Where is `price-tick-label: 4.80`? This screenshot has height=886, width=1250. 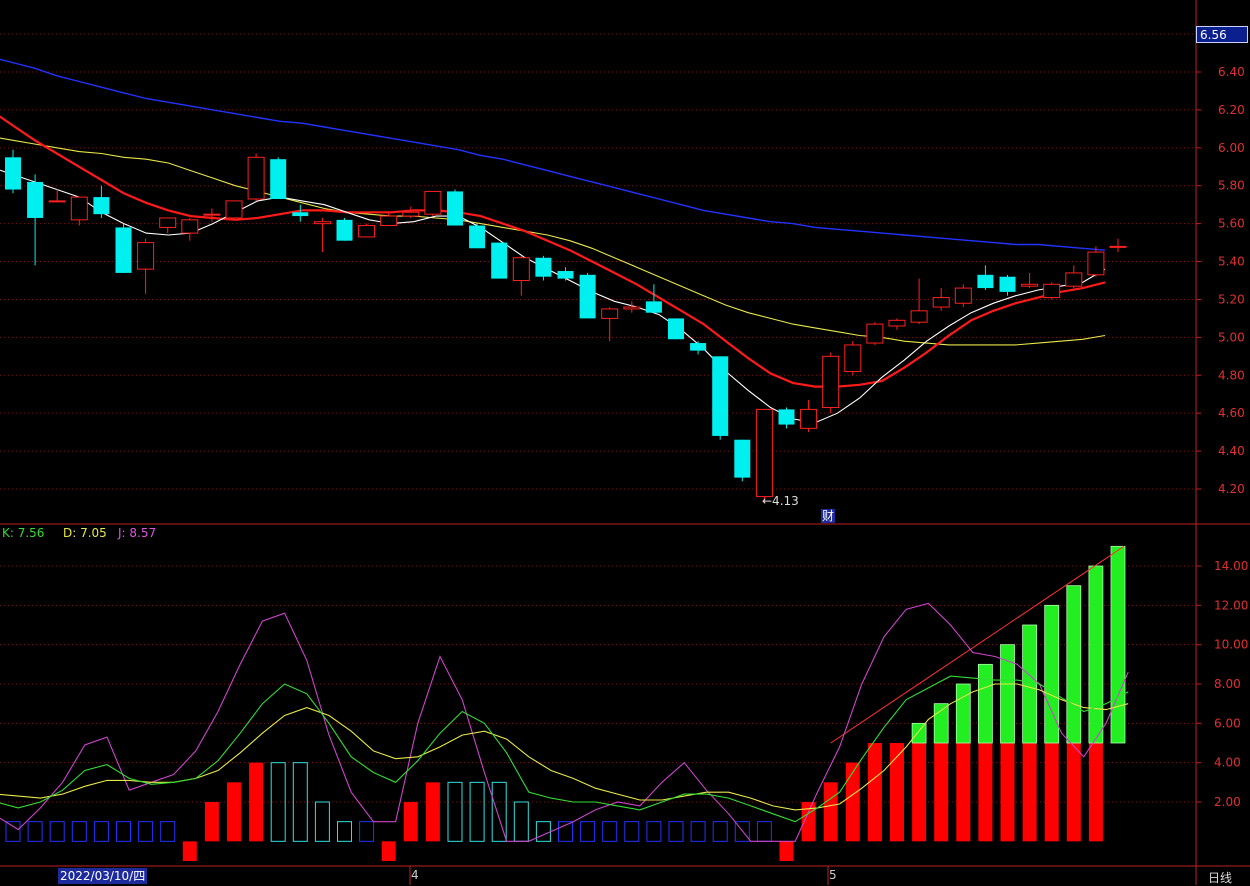
price-tick-label: 4.80 is located at coordinates (1231, 375).